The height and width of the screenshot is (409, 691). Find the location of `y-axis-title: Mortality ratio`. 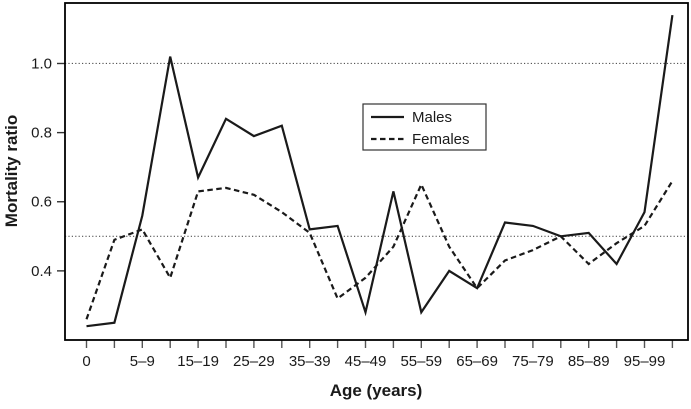

y-axis-title: Mortality ratio is located at coordinates (11, 171).